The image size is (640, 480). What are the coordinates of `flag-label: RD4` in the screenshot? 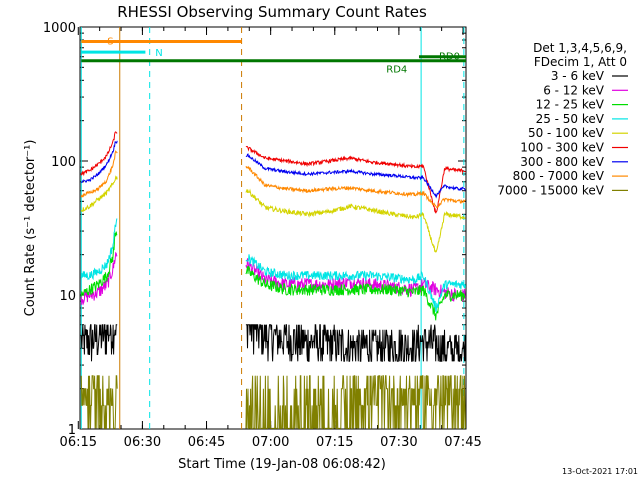 It's located at (396, 70).